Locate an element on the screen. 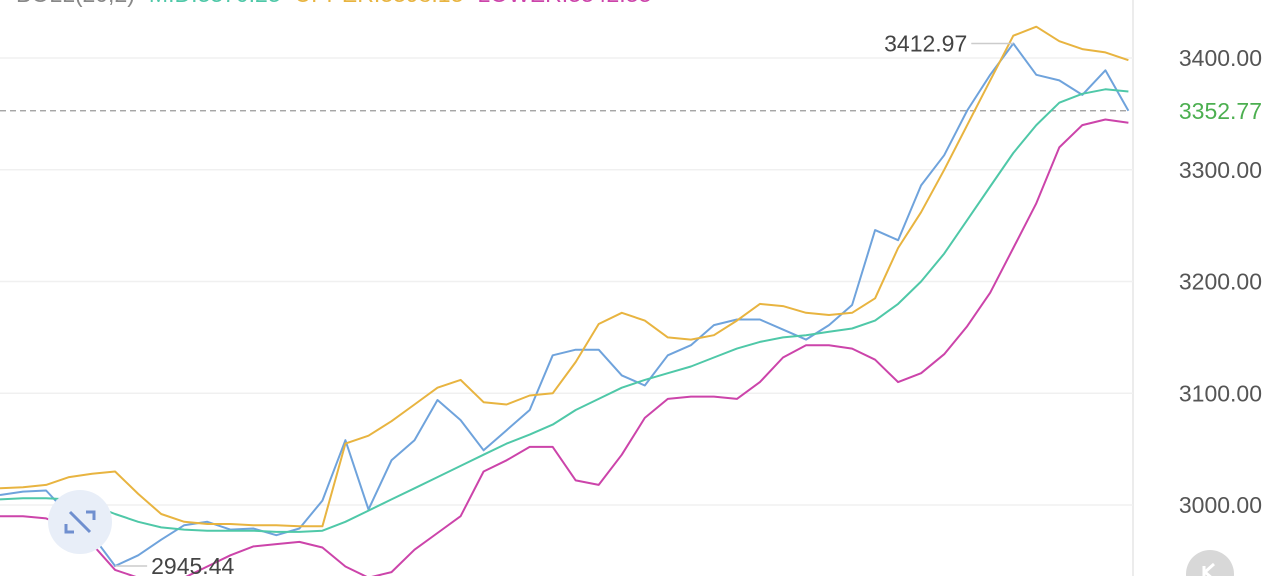 This screenshot has height=576, width=1284. zoom-icon is located at coordinates (80, 522).